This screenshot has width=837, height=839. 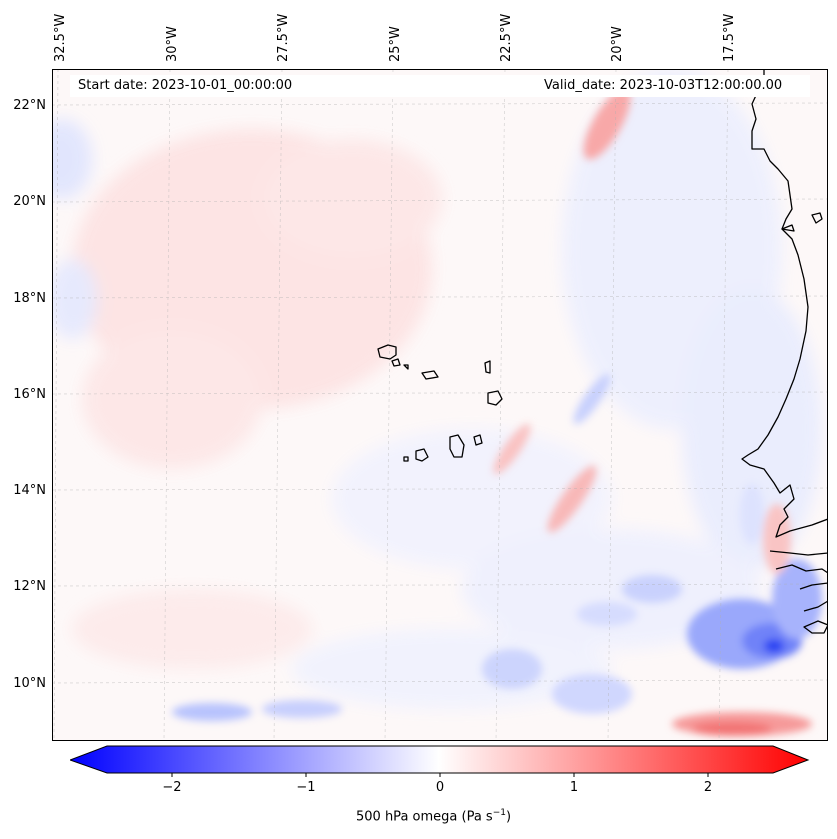 I want to click on colorbar-label: 500 hPa omega (Pa s−1), so click(x=433, y=816).